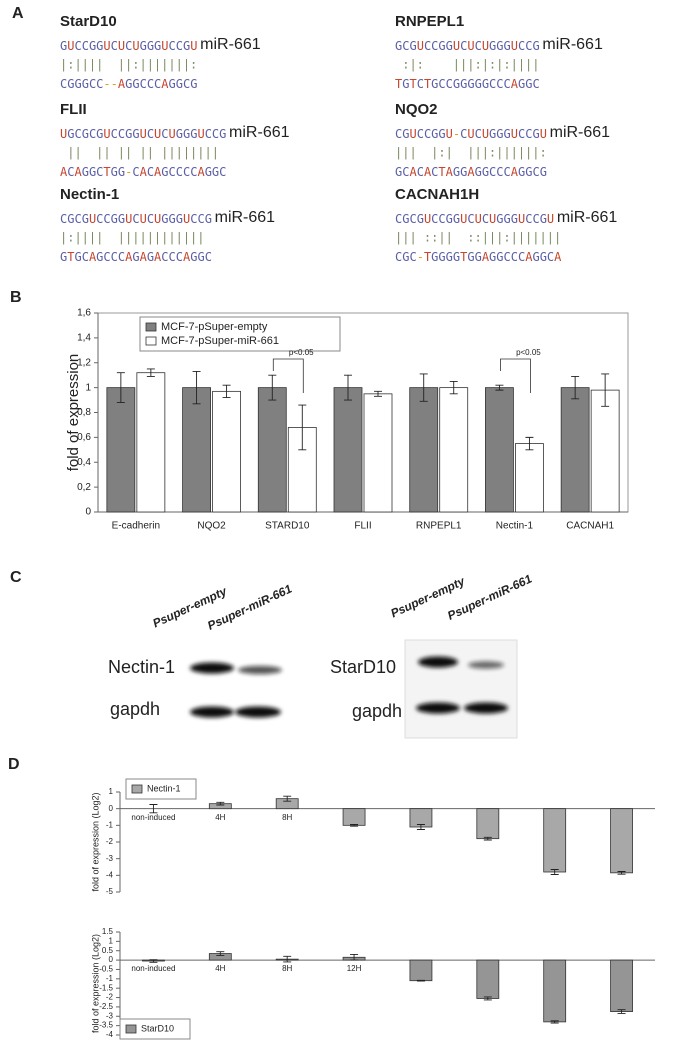 This screenshot has width=673, height=1047. What do you see at coordinates (89, 194) in the screenshot?
I see `gene-title: Nectin-1` at bounding box center [89, 194].